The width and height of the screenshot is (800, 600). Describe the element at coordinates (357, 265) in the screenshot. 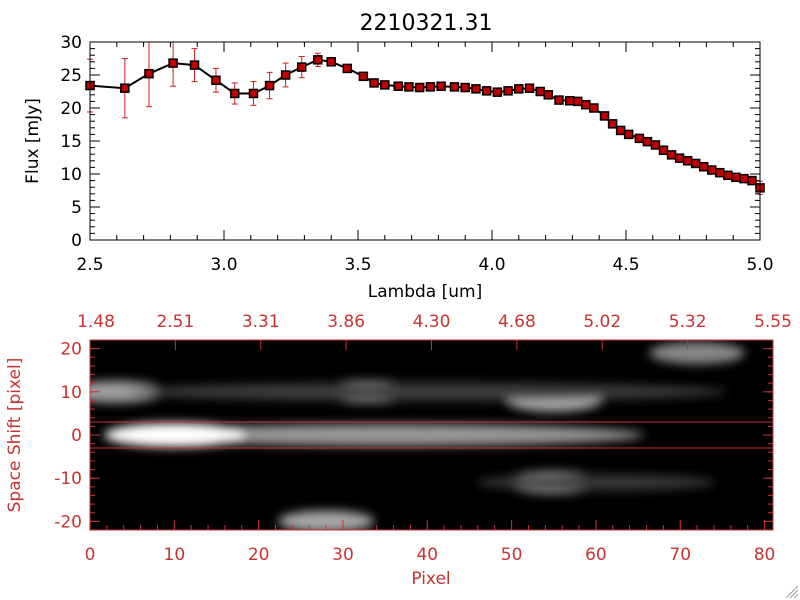

I see `spectrum-x-tick-label: 3.5` at that location.